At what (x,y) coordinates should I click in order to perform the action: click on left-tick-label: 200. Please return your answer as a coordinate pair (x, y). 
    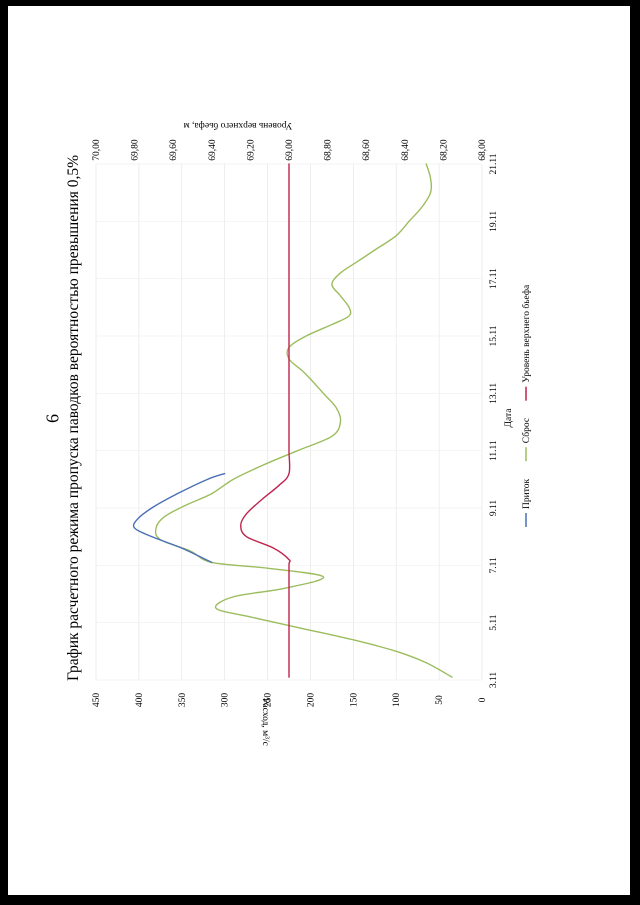
    Looking at the image, I should click on (311, 700).